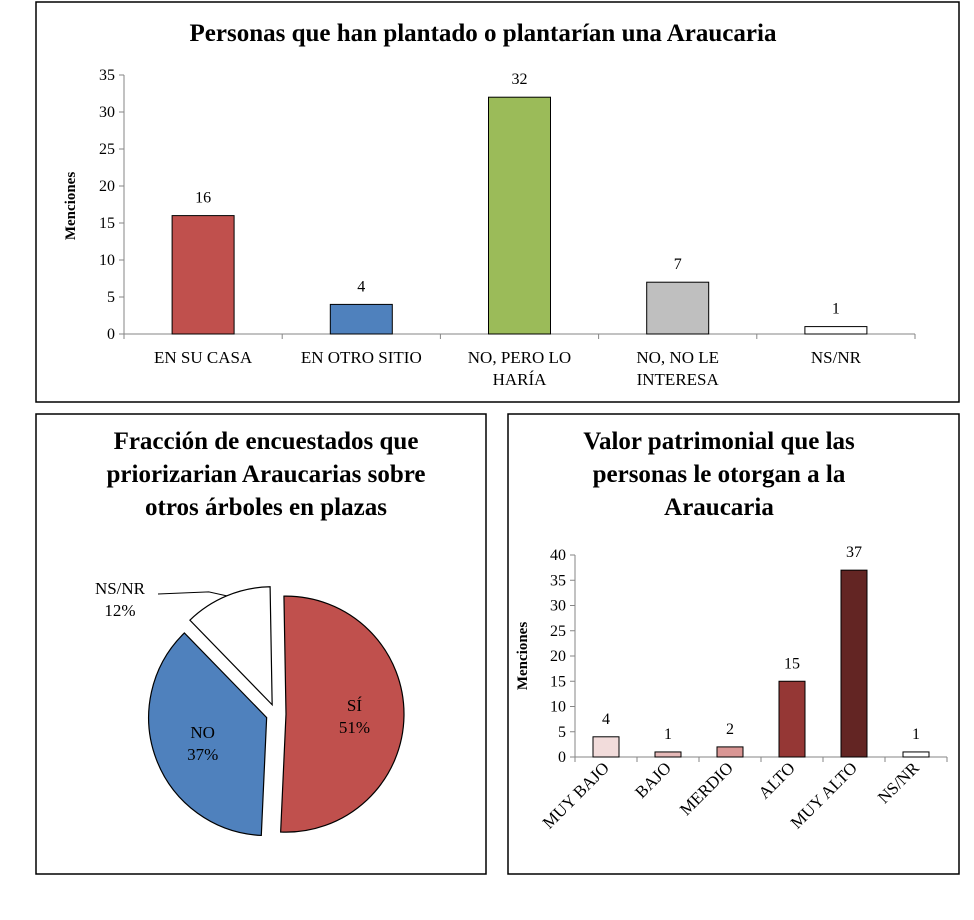 The image size is (974, 920). What do you see at coordinates (836, 357) in the screenshot?
I see `chart1-category-label: NS/NR` at bounding box center [836, 357].